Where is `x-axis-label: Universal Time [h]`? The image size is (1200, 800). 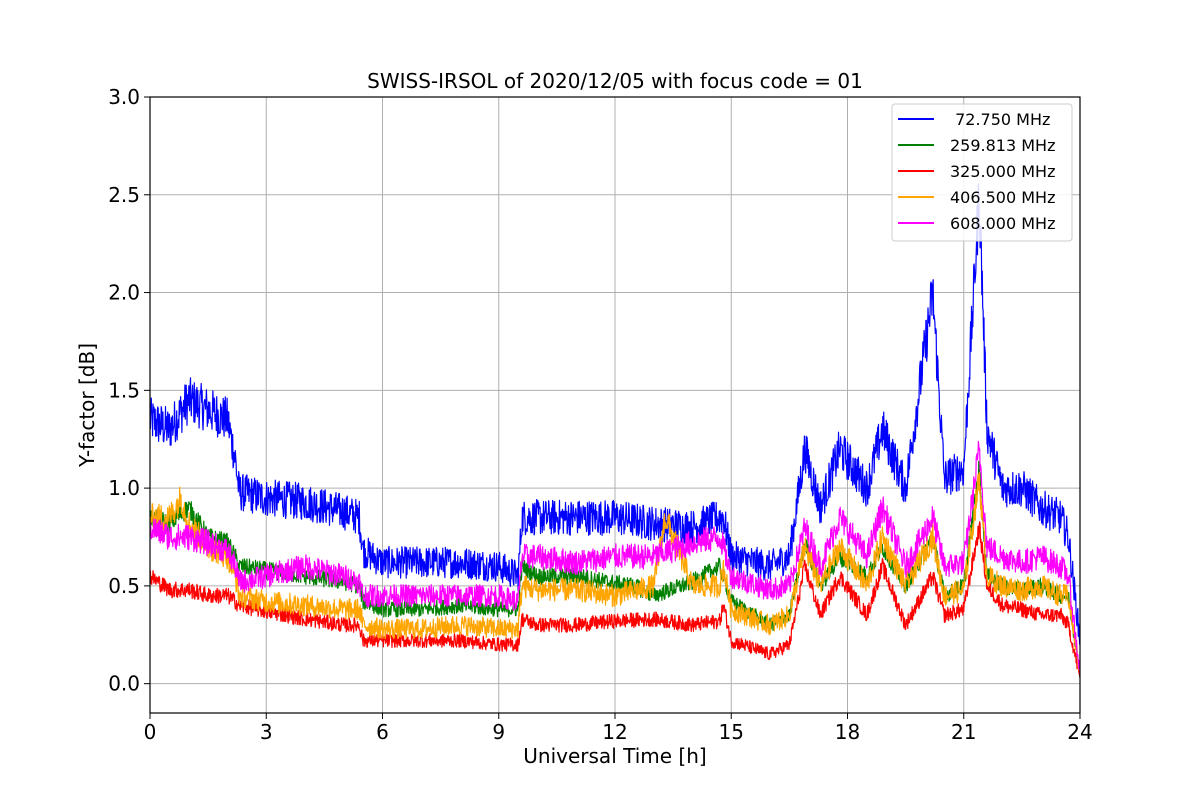 x-axis-label: Universal Time [h] is located at coordinates (614, 756).